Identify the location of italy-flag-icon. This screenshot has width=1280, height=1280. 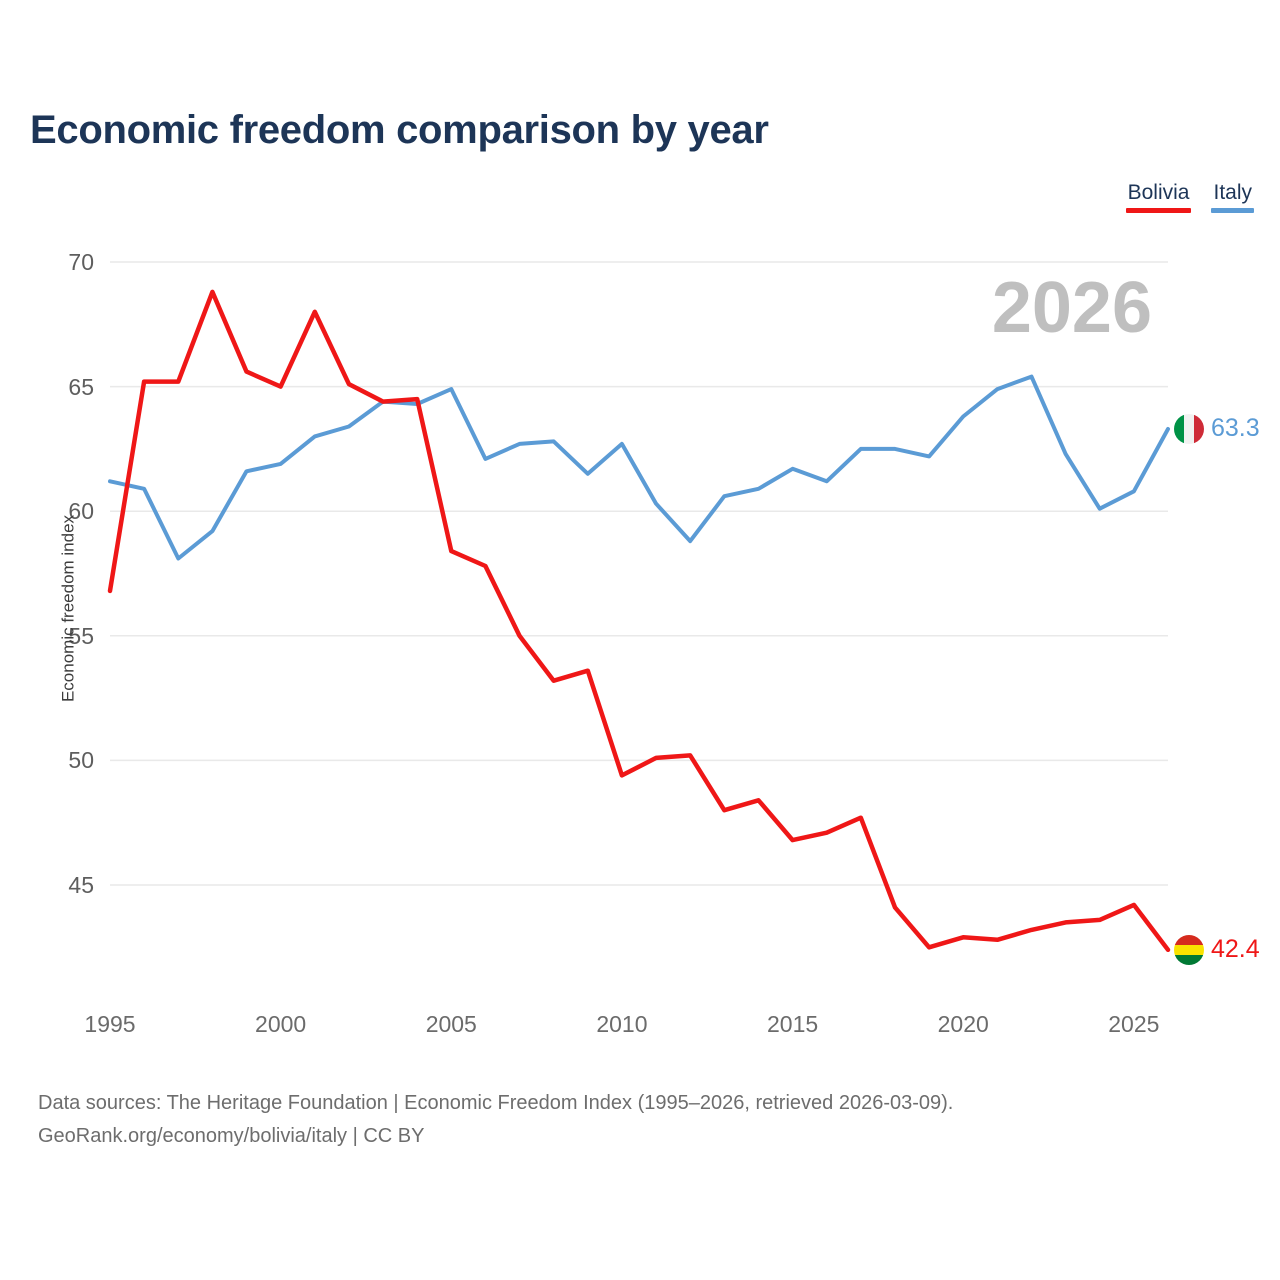
(1189, 428).